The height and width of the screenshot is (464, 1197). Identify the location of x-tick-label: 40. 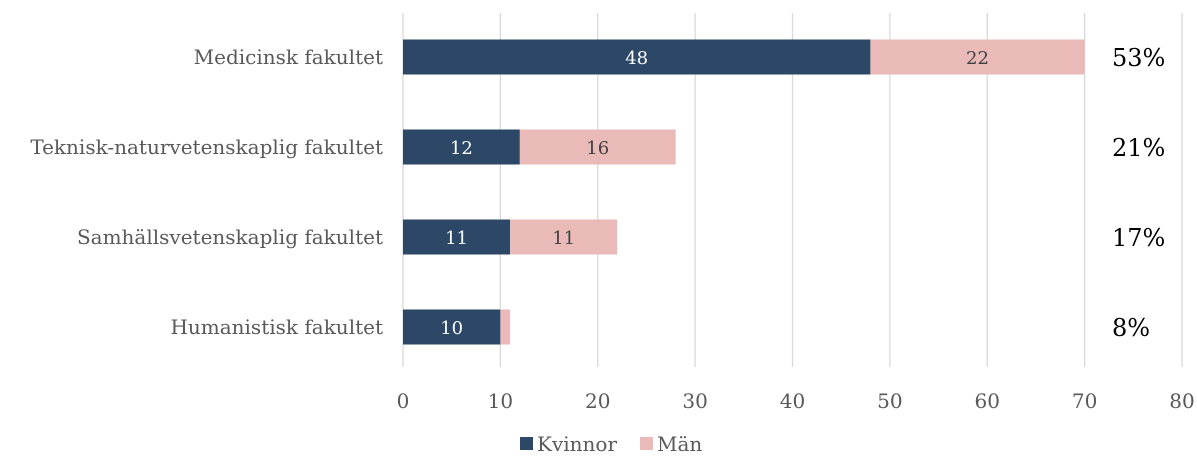
(792, 401).